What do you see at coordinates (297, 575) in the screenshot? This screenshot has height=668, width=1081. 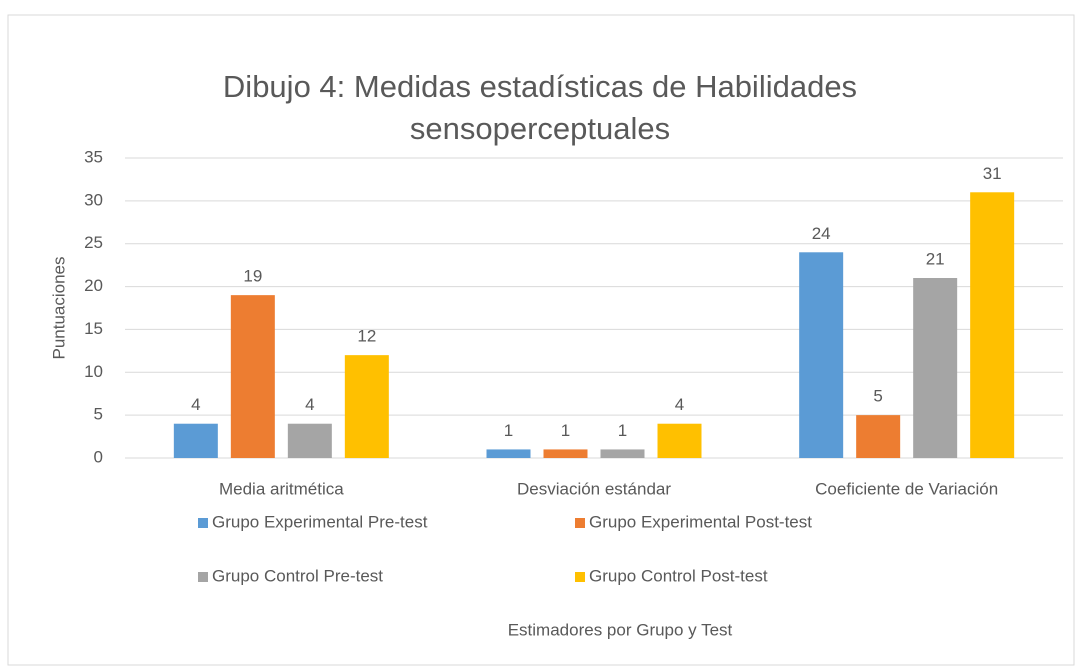 I see `legend-label: Grupo Control Pre-test` at bounding box center [297, 575].